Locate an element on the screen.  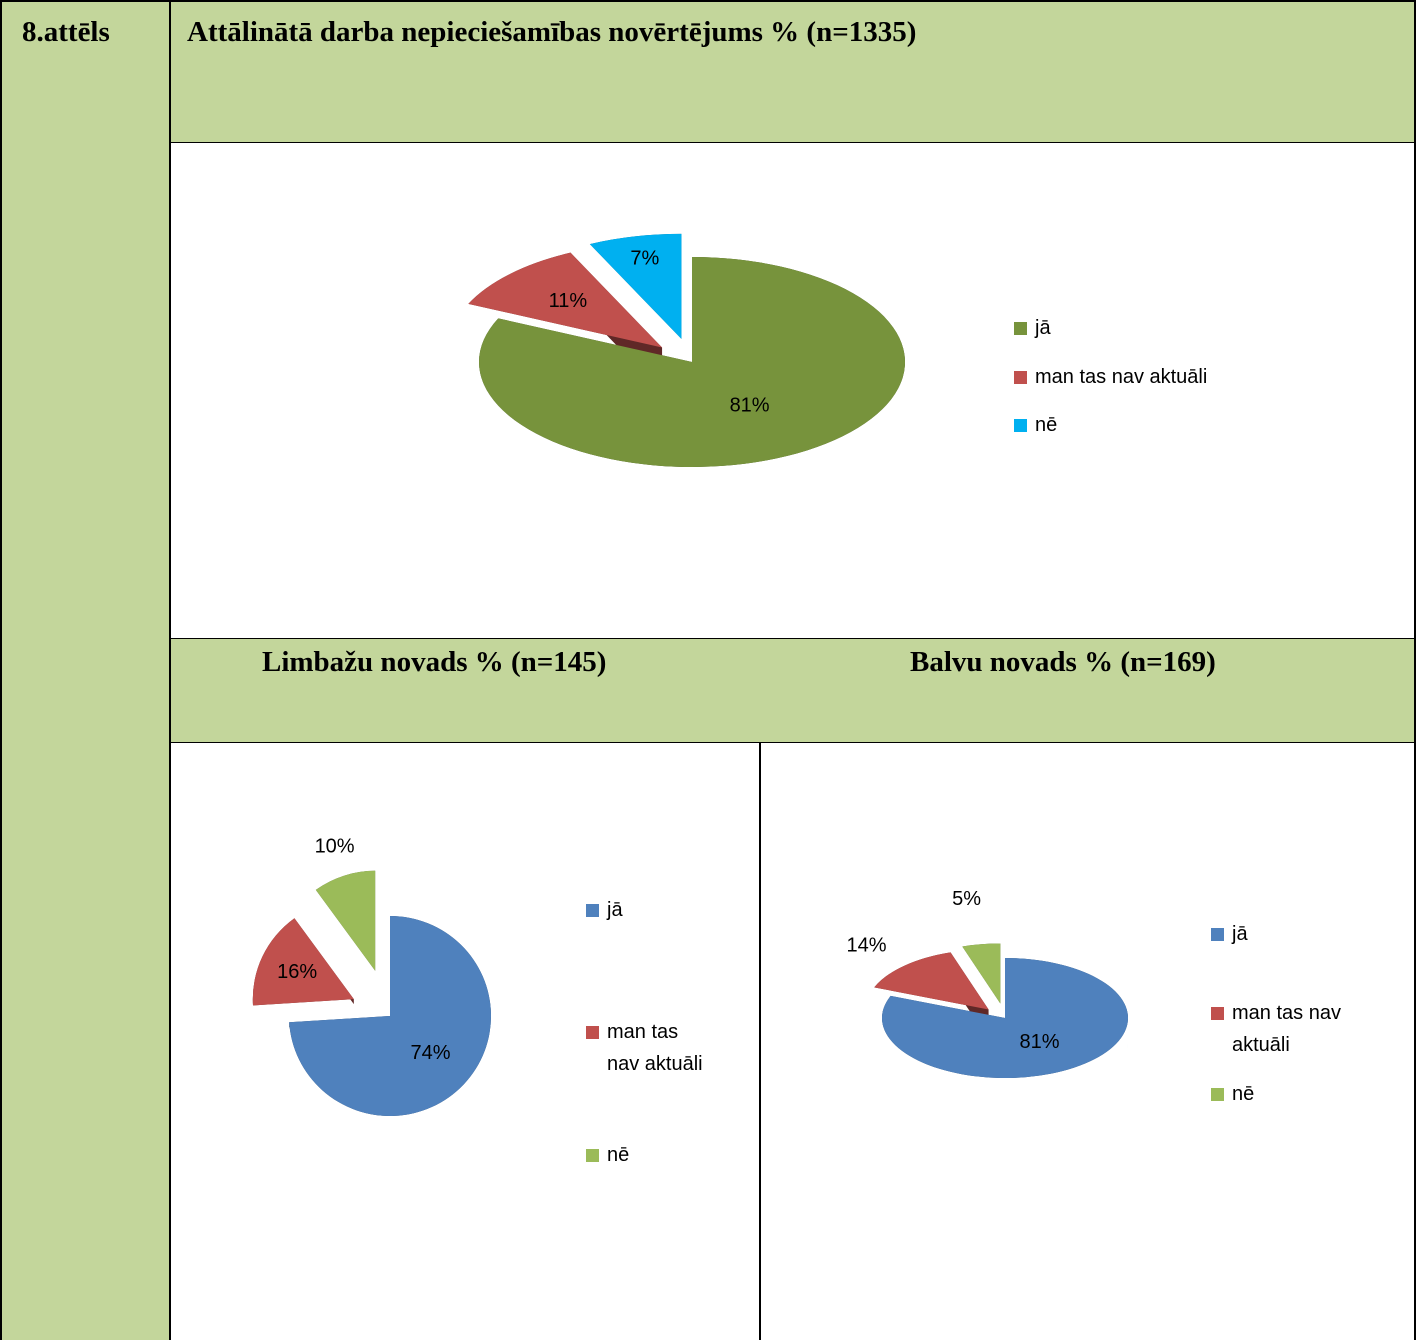
data-label: 14% is located at coordinates (866, 945).